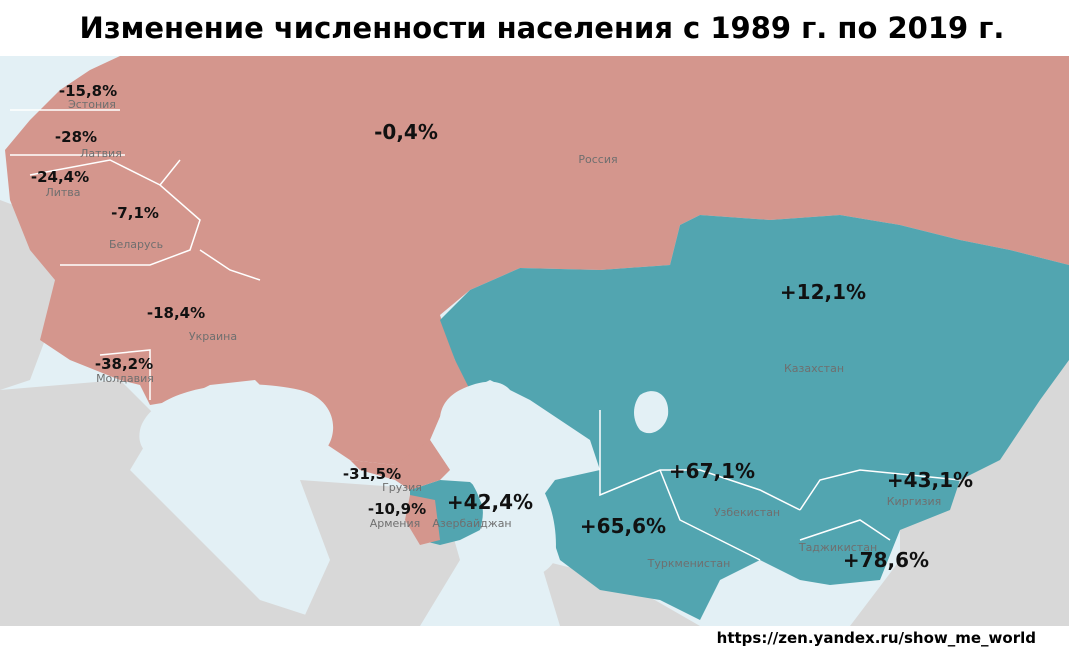 This screenshot has width=1069, height=654. What do you see at coordinates (597, 159) in the screenshot?
I see `country-name: Россия` at bounding box center [597, 159].